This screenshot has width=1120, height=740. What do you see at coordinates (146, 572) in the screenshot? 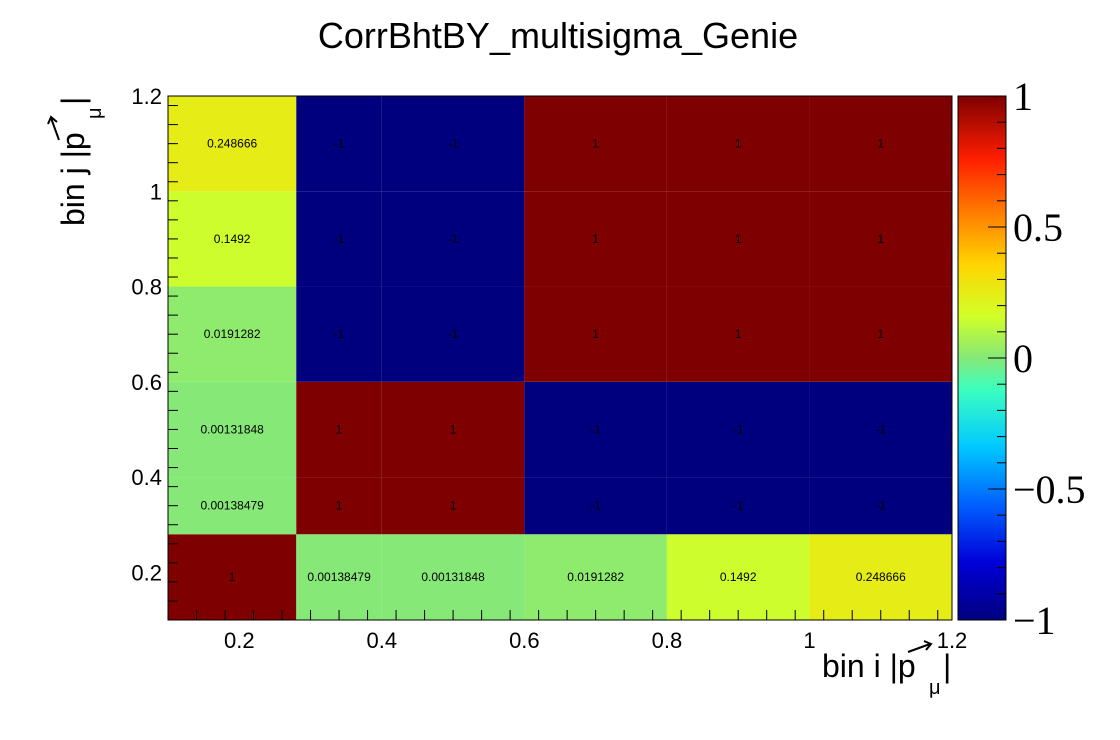
I see `y-tick-label: 0.2` at bounding box center [146, 572].